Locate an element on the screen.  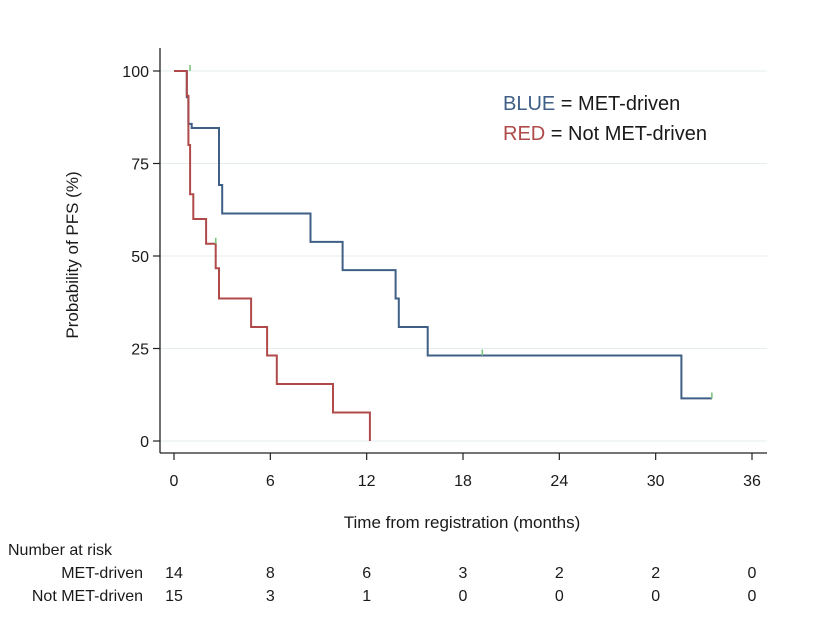
risk-count-not-met-driven-18: 0 is located at coordinates (463, 596).